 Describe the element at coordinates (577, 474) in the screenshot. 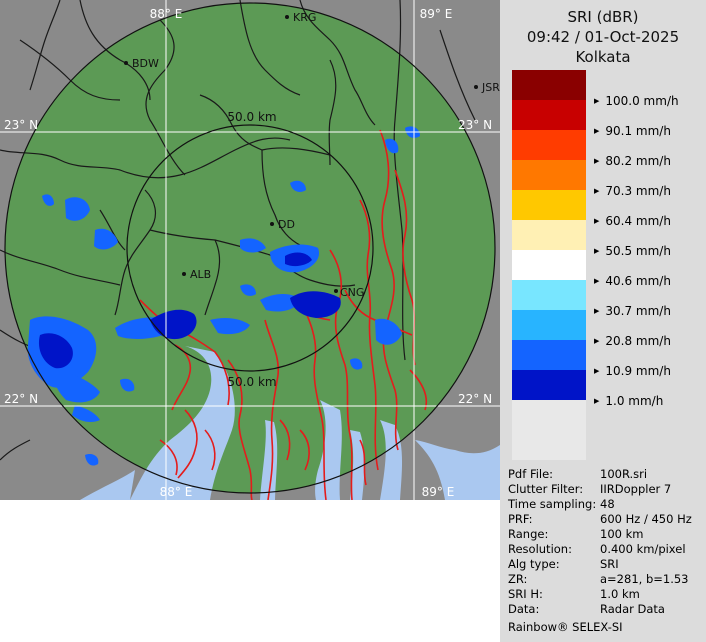

I see `parameter-row: Pdf File: 100R.sri` at that location.